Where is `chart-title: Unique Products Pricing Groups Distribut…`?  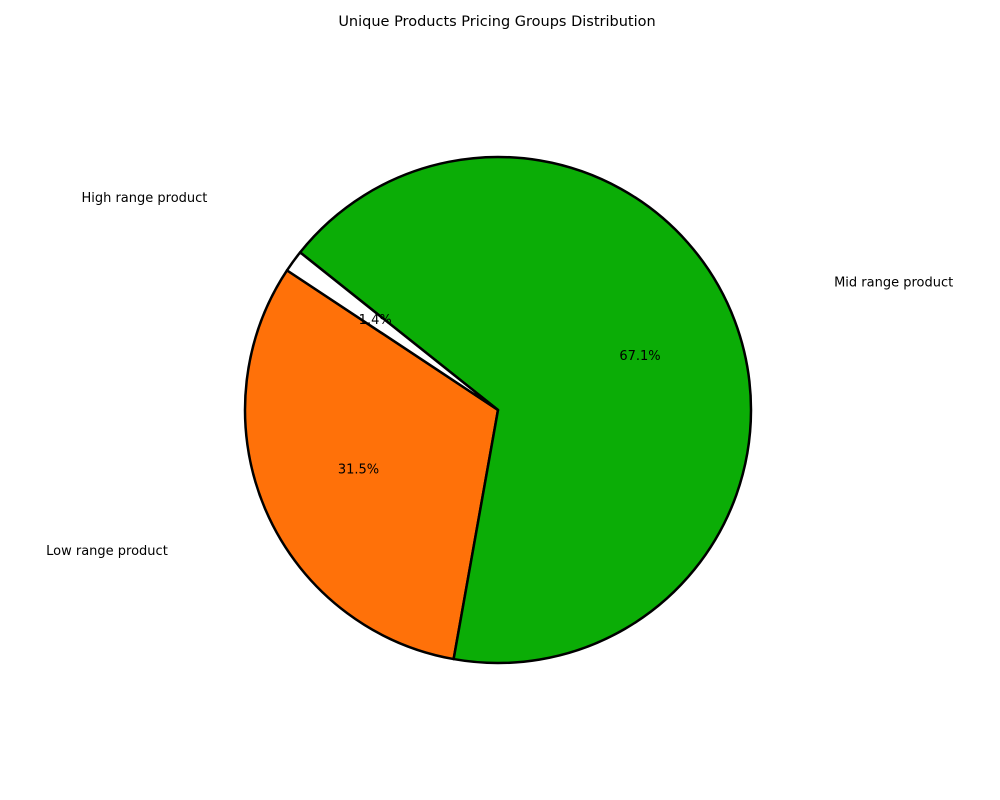
chart-title: Unique Products Pricing Groups Distribut… is located at coordinates (496, 22).